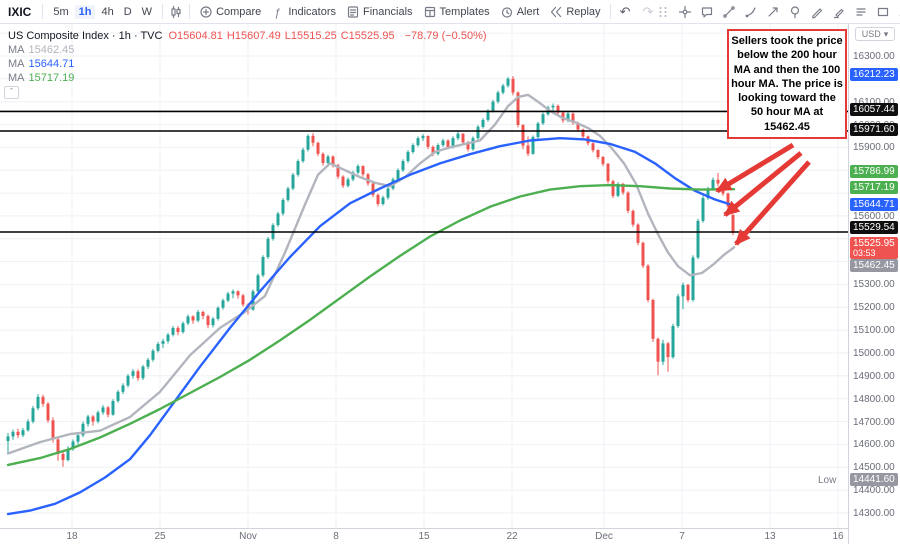  Describe the element at coordinates (874, 353) in the screenshot. I see `price-tick-label: 15000.00` at that location.